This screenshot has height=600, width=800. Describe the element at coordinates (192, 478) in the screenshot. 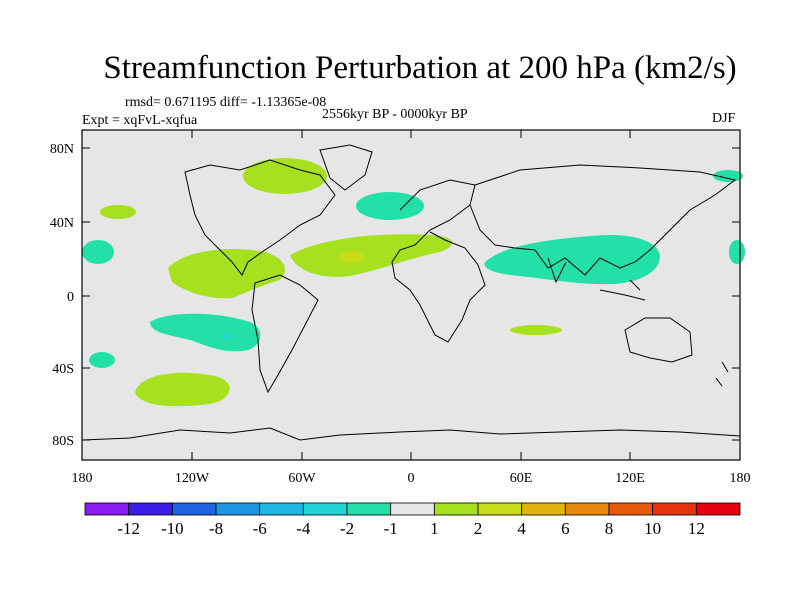

I see `lon-label-120w: 120W` at that location.